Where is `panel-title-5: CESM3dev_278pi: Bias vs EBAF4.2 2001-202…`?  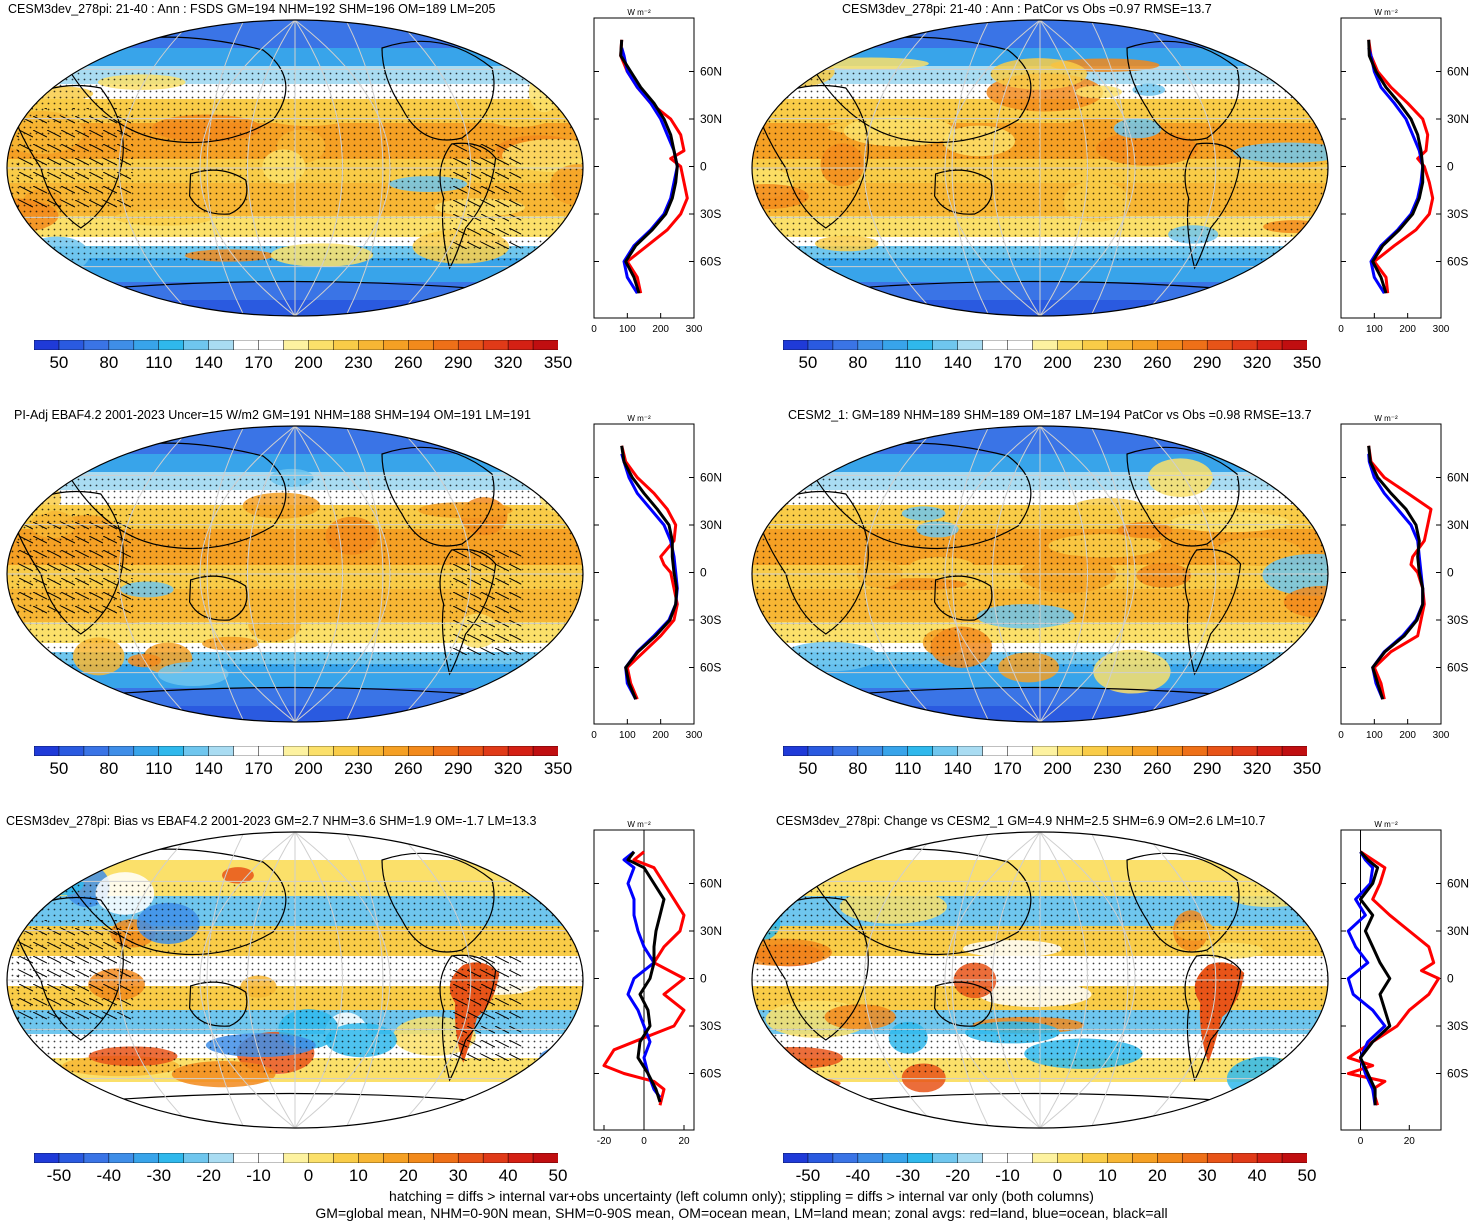
panel-title-5: CESM3dev_278pi: Bias vs EBAF4.2 2001-202… is located at coordinates (271, 821).